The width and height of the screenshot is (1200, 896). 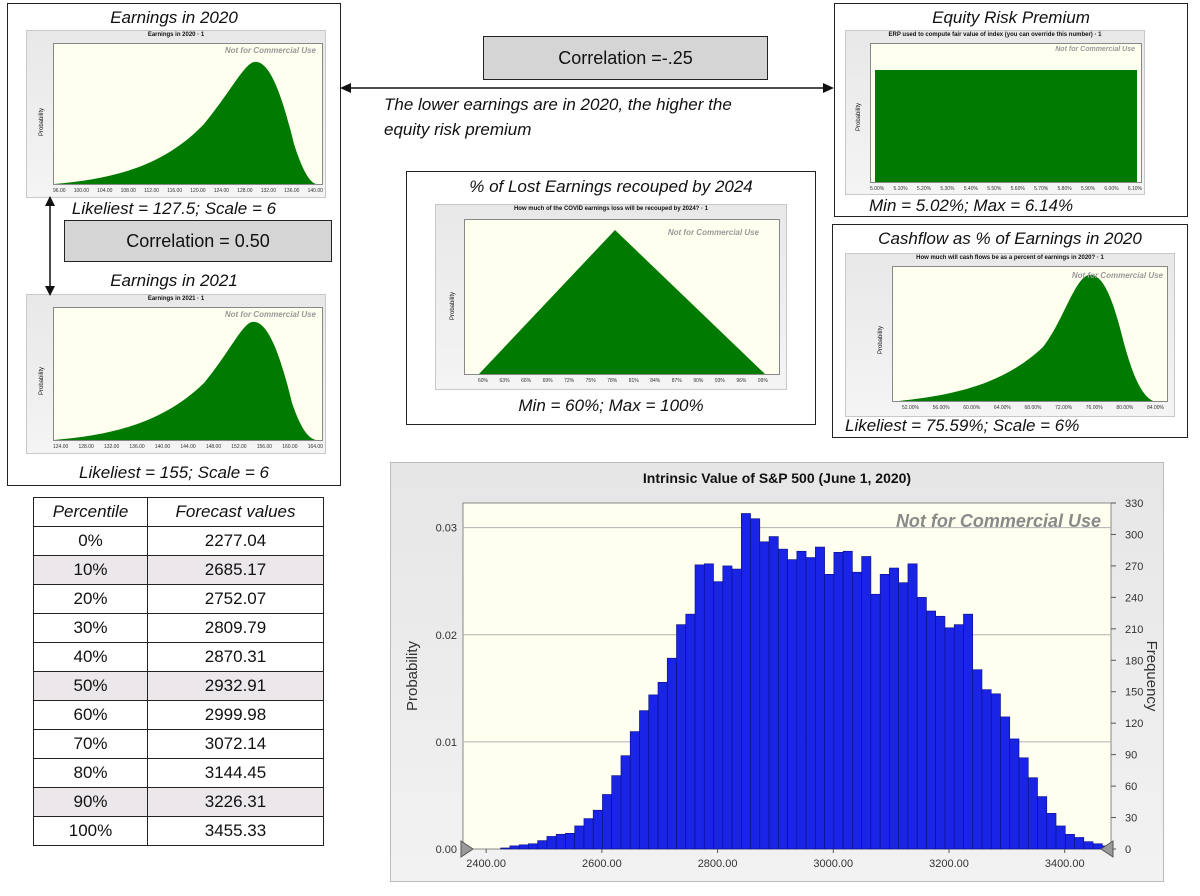 What do you see at coordinates (877, 189) in the screenshot?
I see `tick-label: 5.00%` at bounding box center [877, 189].